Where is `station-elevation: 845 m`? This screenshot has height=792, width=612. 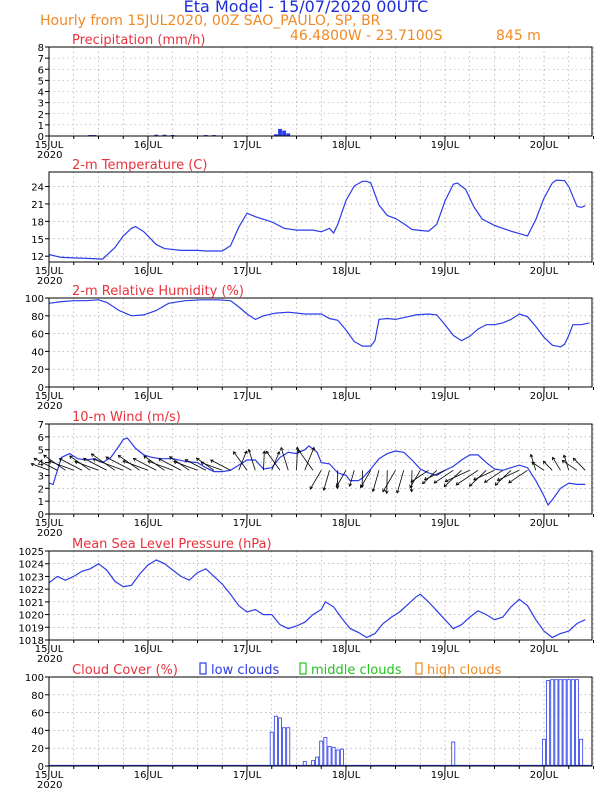 station-elevation: 845 m is located at coordinates (518, 36).